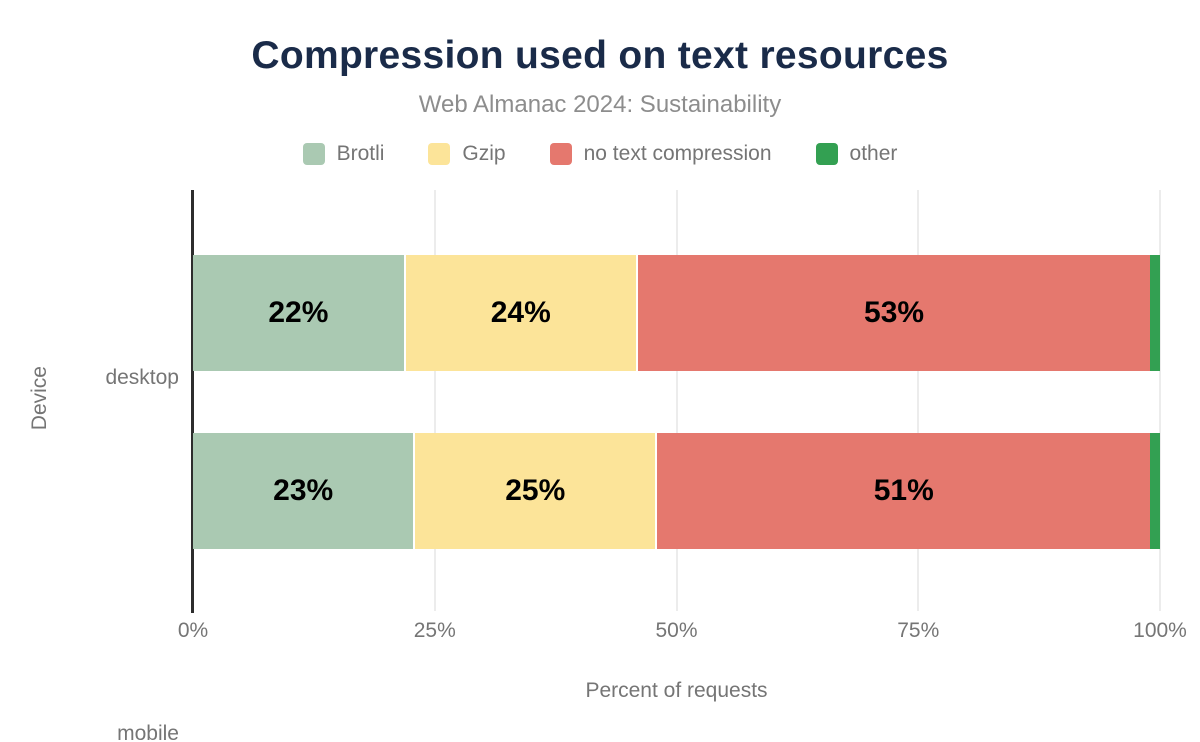 The image size is (1200, 742). I want to click on legend-swatch-brotli, so click(313, 154).